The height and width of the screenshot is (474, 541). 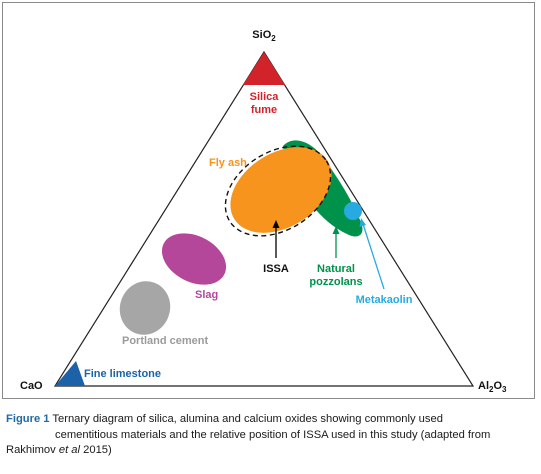 What do you see at coordinates (265, 97) in the screenshot?
I see `silica-fume-label-line1: Silica` at bounding box center [265, 97].